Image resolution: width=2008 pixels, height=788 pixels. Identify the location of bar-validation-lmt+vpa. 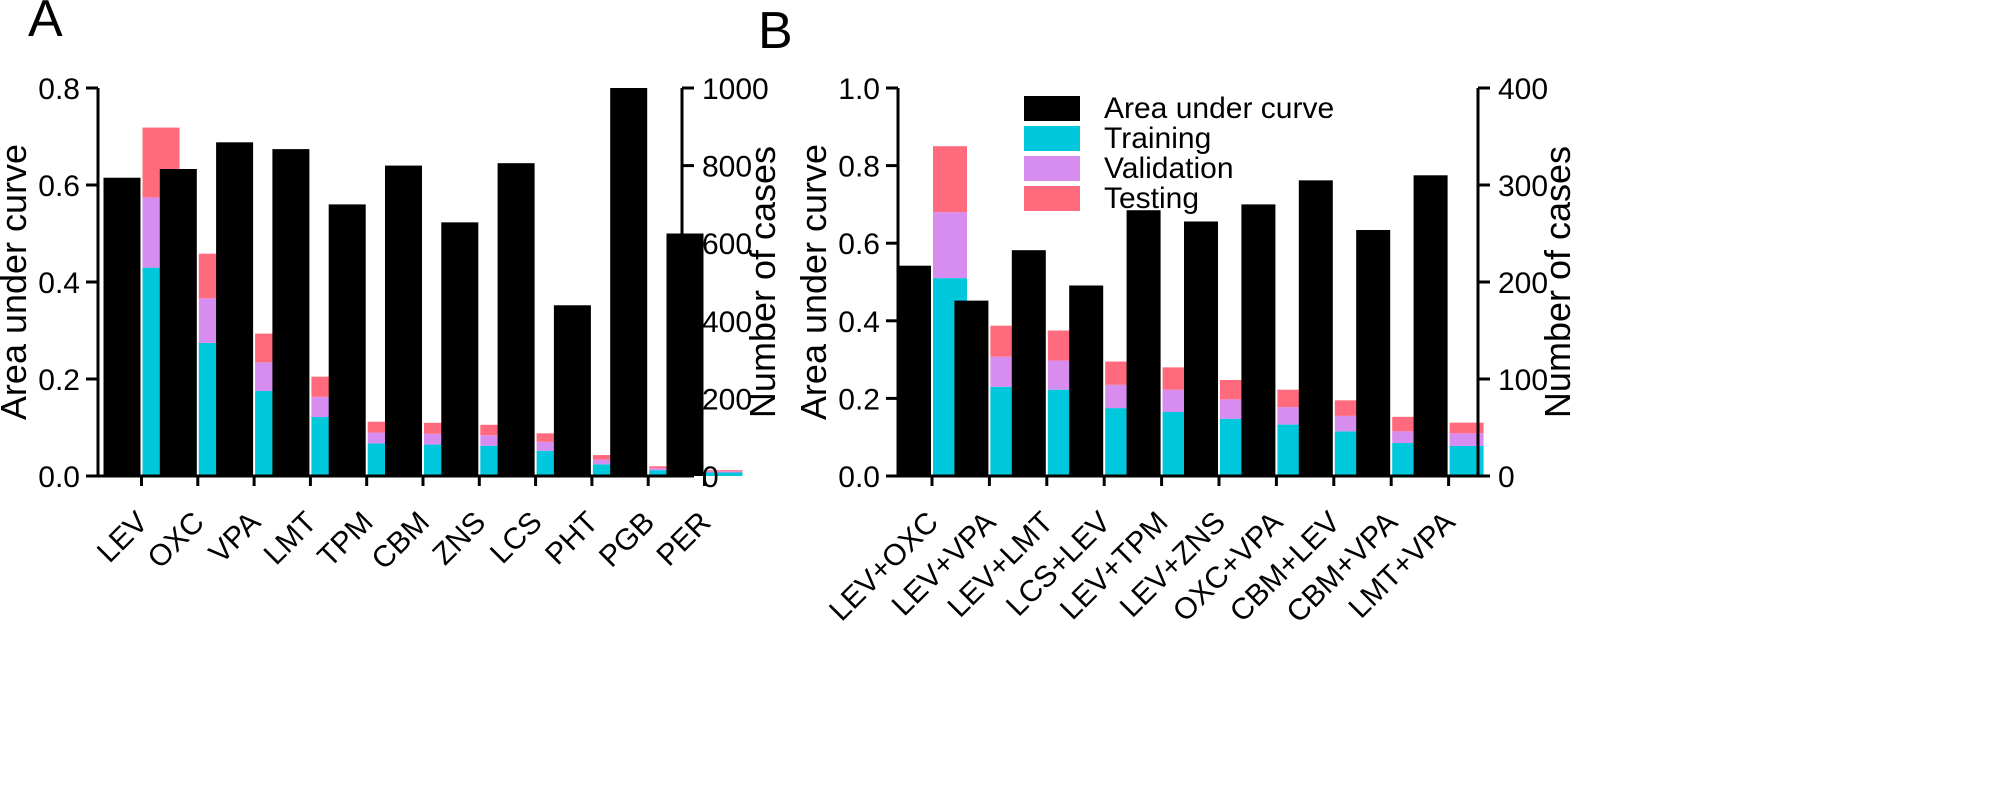
(1466, 439).